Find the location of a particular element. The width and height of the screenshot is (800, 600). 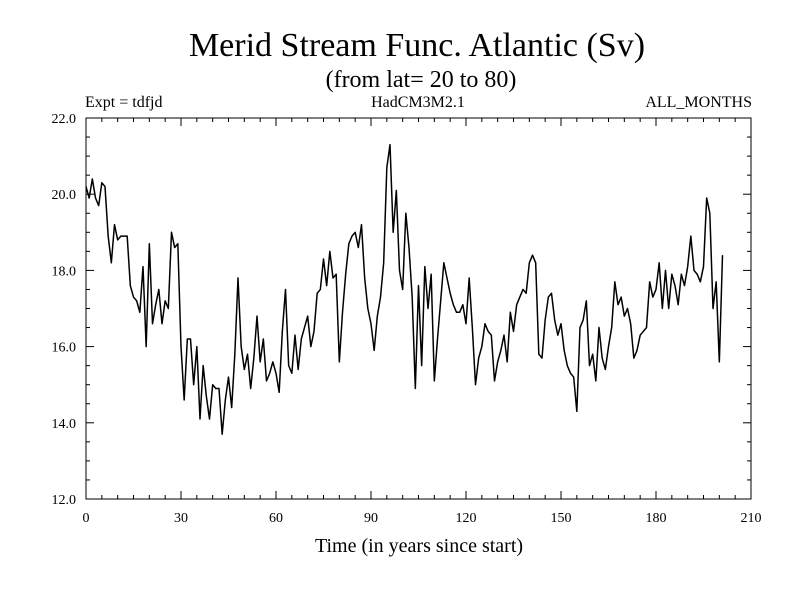

x-axis-title: Time (in years since start) is located at coordinates (419, 546).